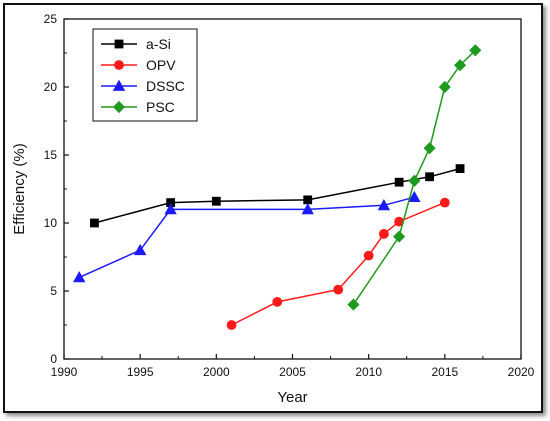 The image size is (550, 421). Describe the element at coordinates (136, 44) in the screenshot. I see `legend-item-a-si: a-Si` at that location.